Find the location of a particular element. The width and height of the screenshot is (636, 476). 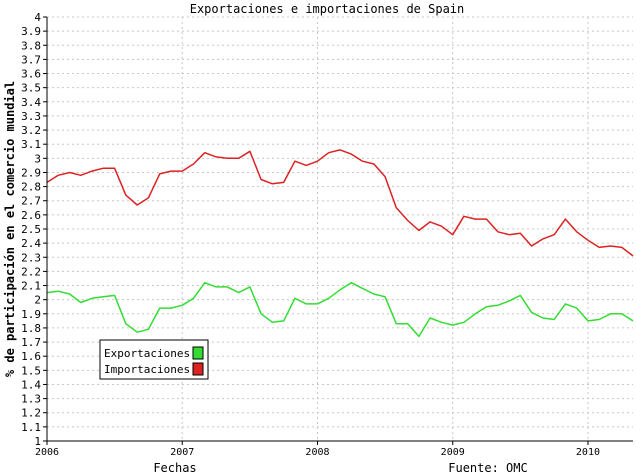

chart-title: Exportaciones e importaciones de Spain is located at coordinates (327, 9).